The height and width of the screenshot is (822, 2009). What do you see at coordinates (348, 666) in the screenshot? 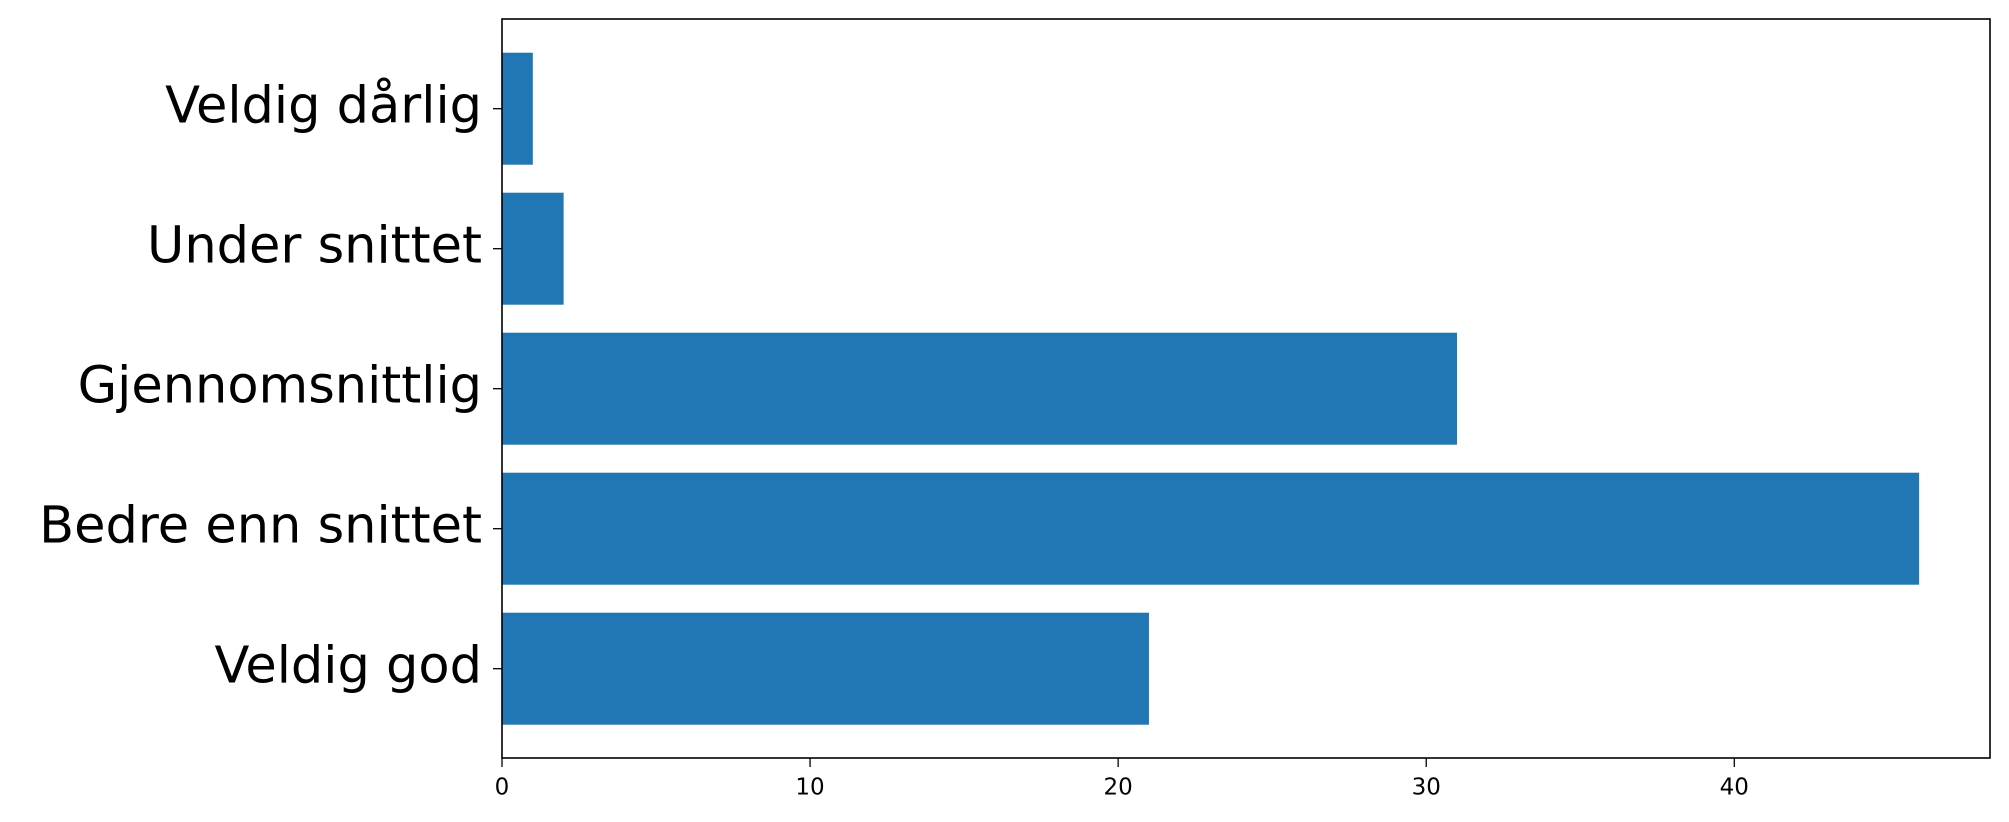
I see `y-tick-label: Veldig god` at bounding box center [348, 666].